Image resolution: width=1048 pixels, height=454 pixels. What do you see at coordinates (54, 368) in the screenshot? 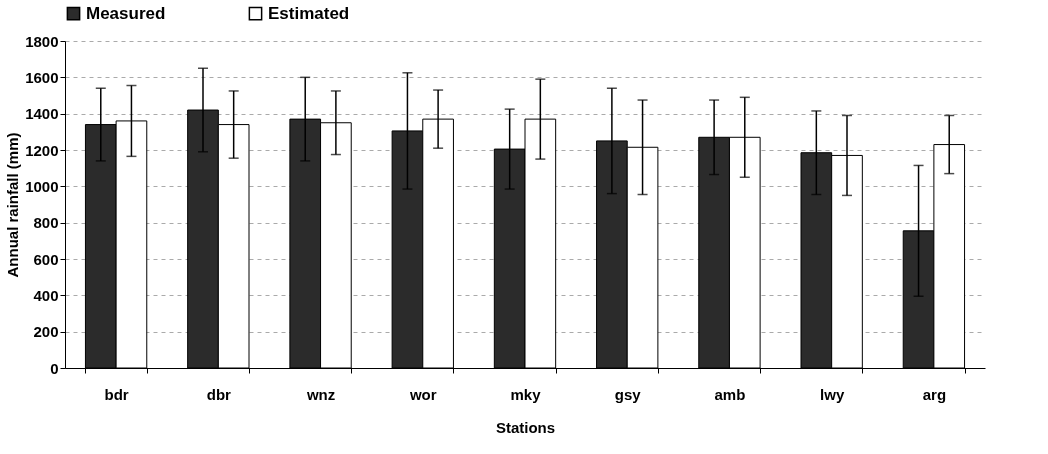
I see `y-tick-label: 0` at bounding box center [54, 368].